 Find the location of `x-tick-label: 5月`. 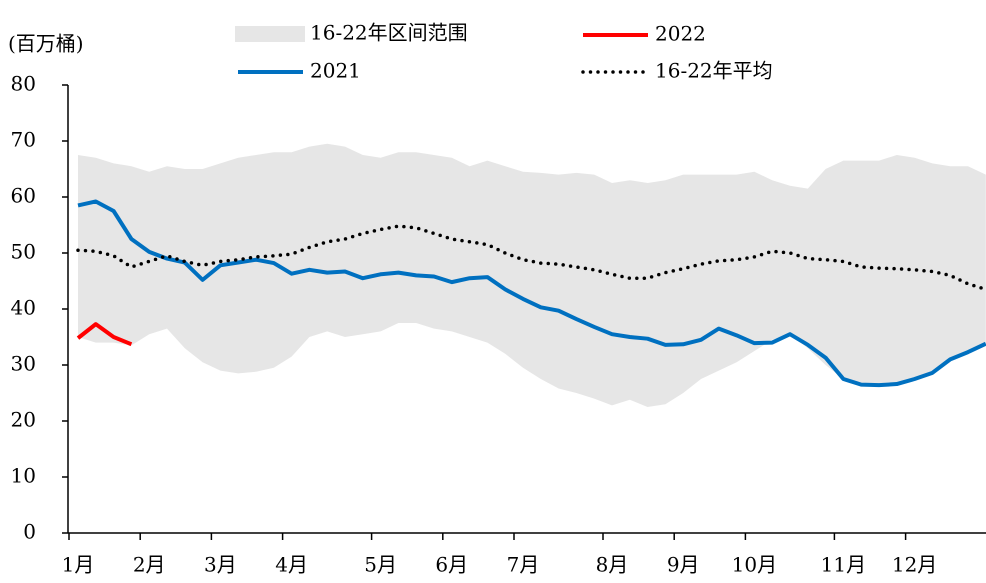

x-tick-label: 5月 is located at coordinates (380, 565).